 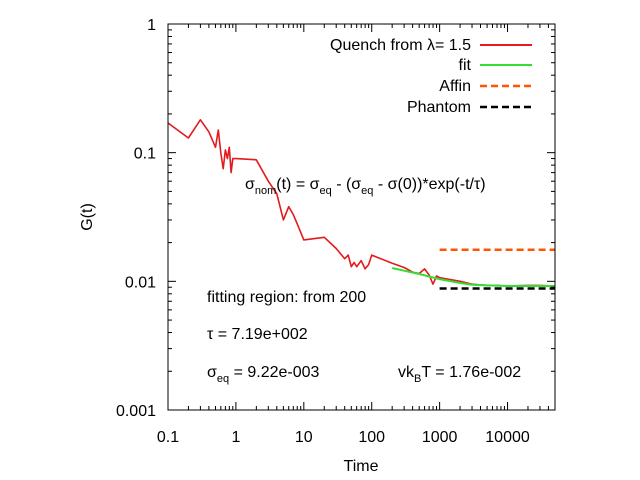 I want to click on formula-annotation: σnom(t) = σeq - (σeq - σ(0))*exp(-t/τ), so click(x=365, y=186).